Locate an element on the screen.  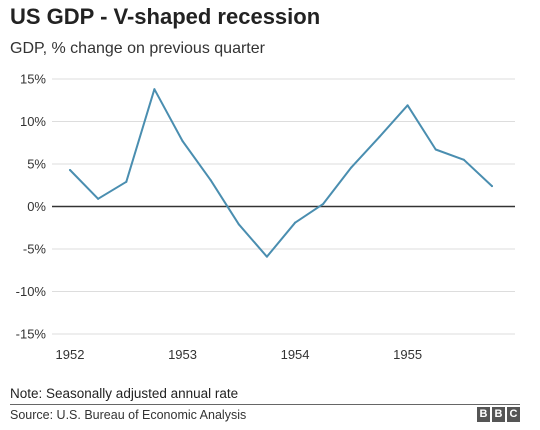
x-tick-label: 1952 is located at coordinates (70, 354).